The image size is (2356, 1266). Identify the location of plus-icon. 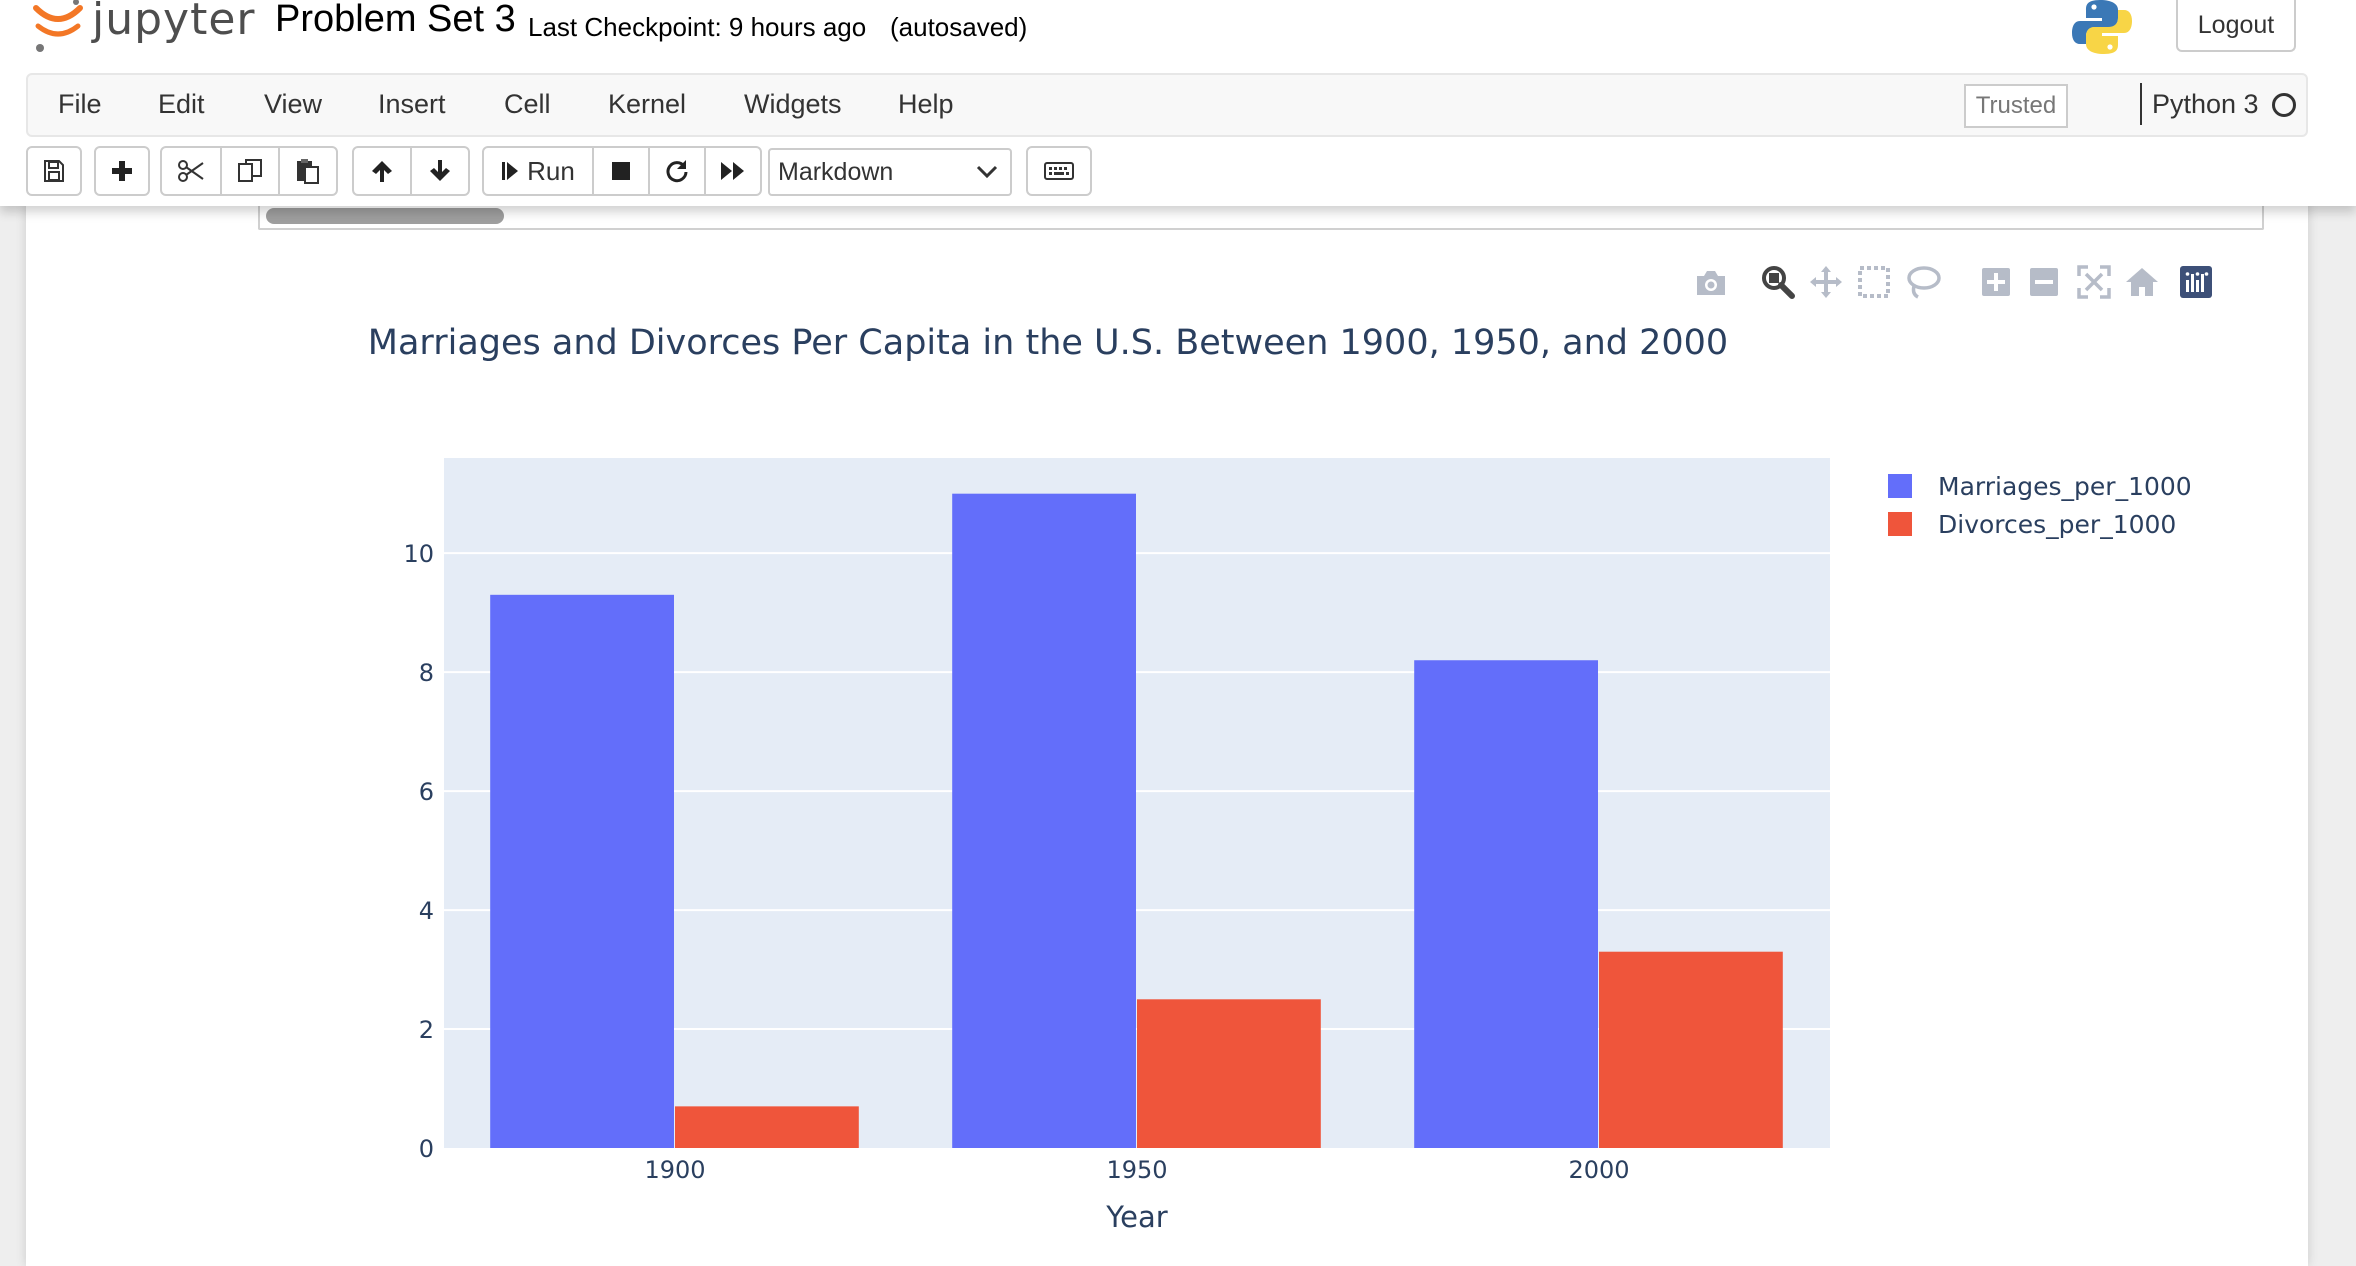
(122, 171).